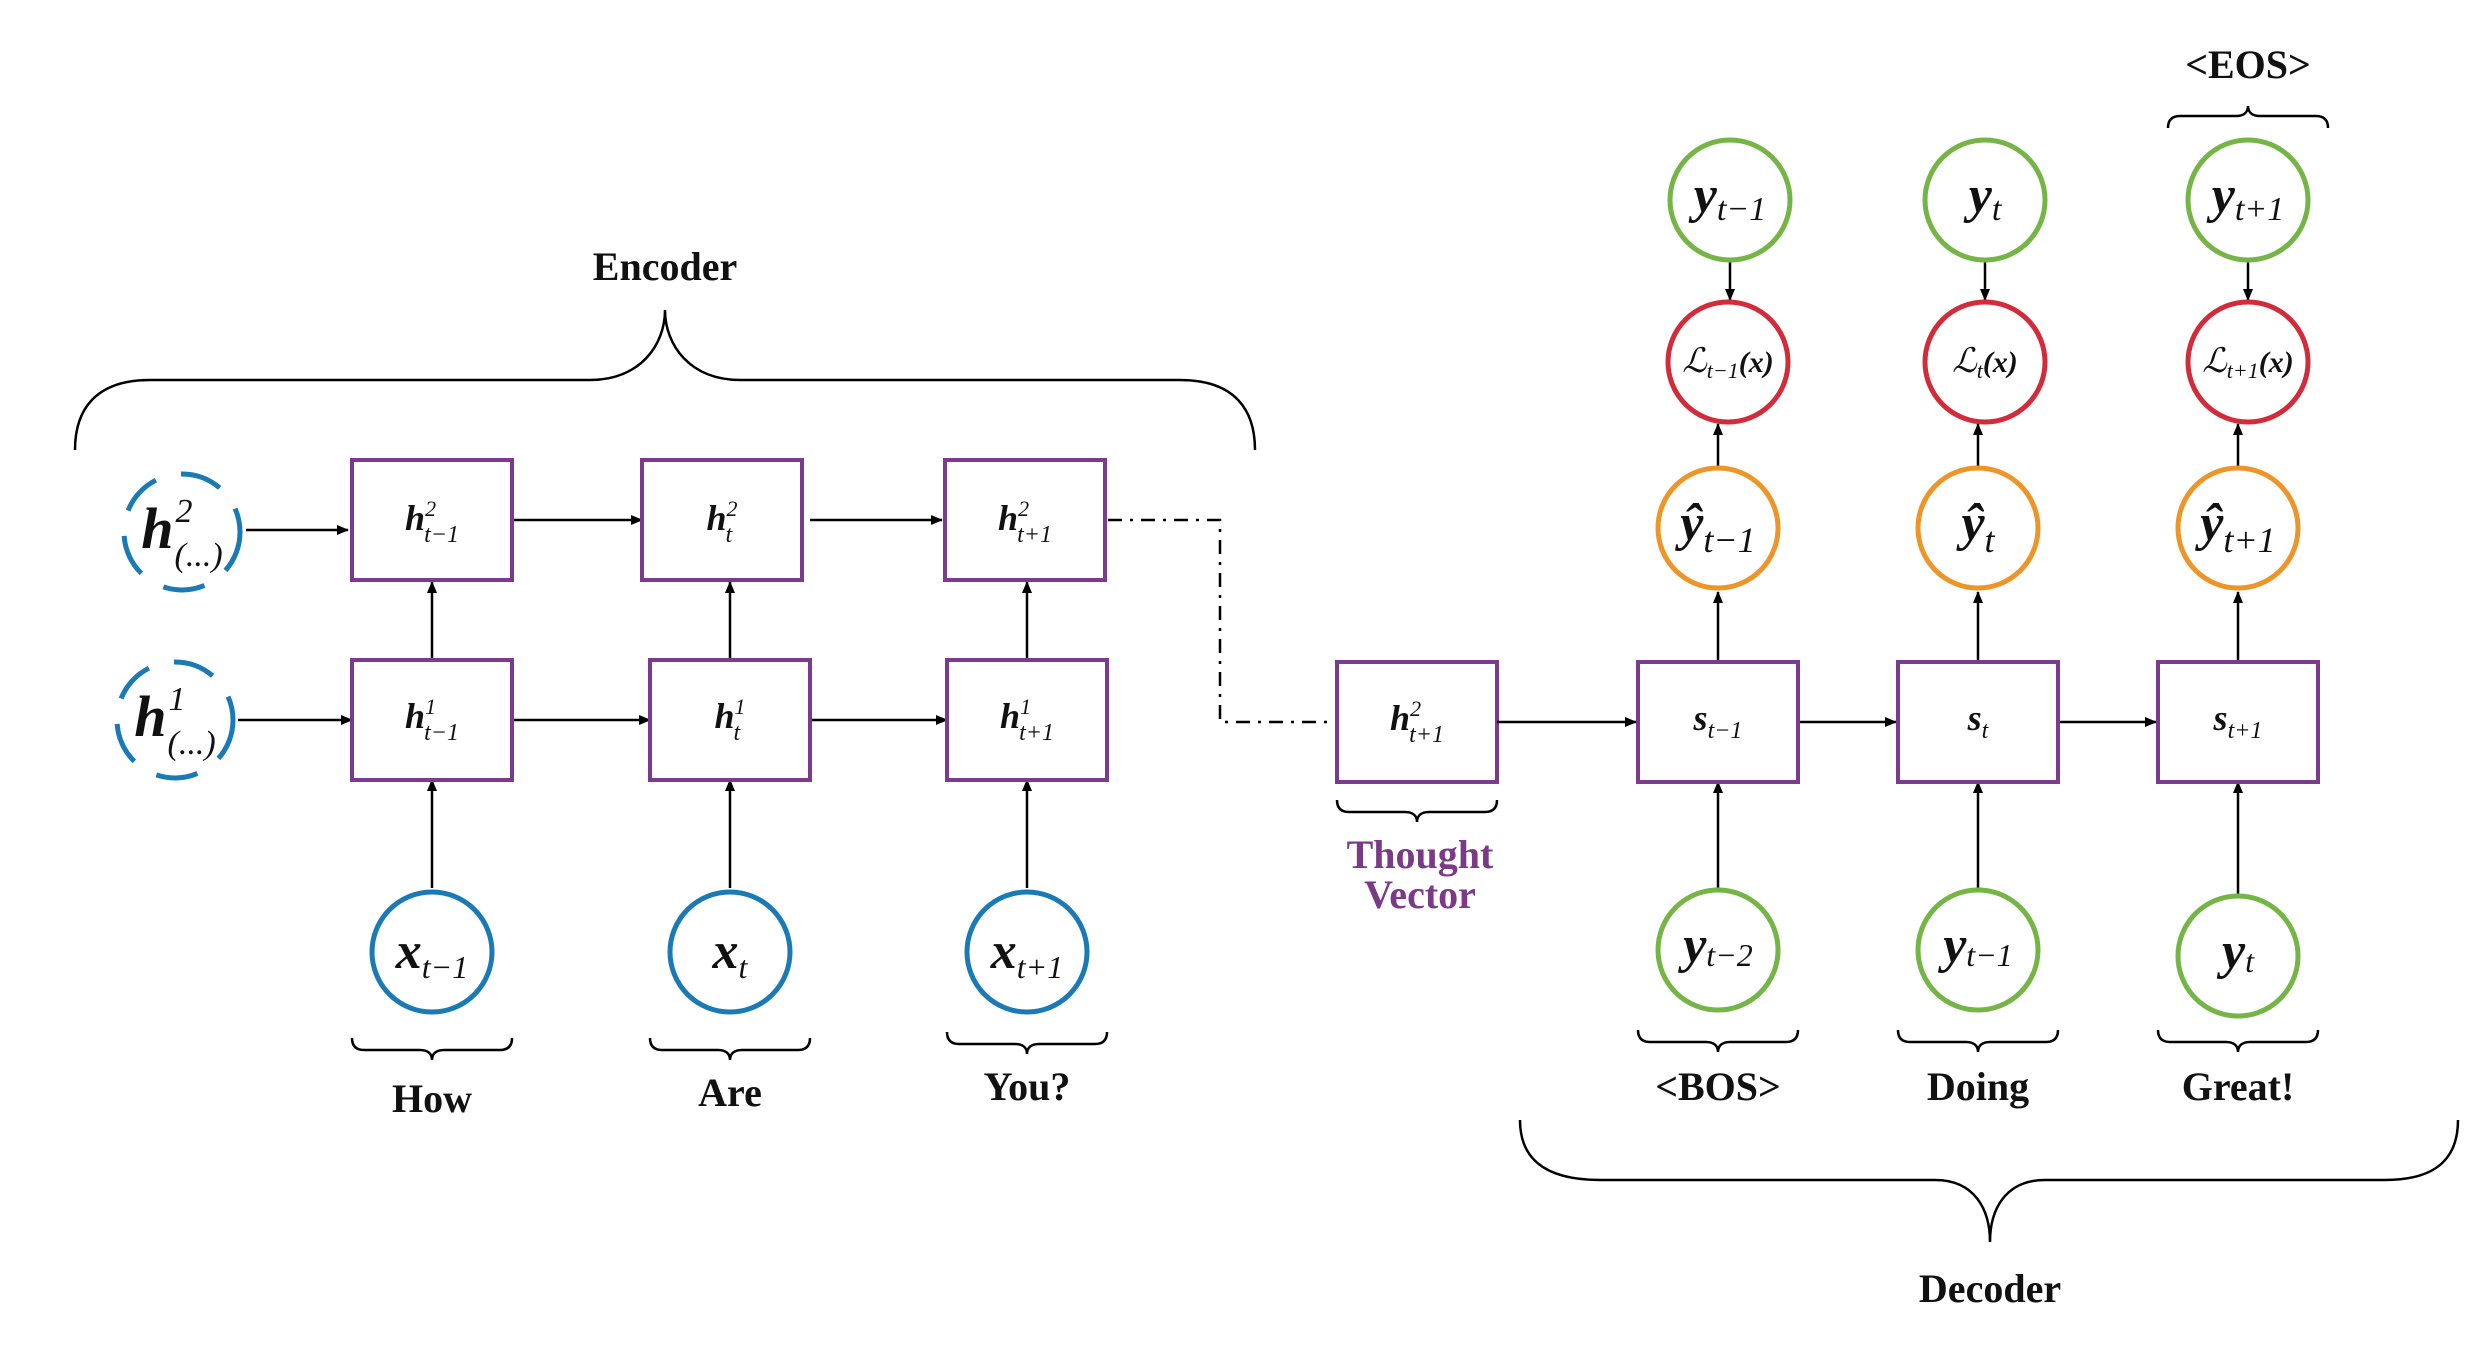  Describe the element at coordinates (1985, 363) in the screenshot. I see `loss-label-2: ℒt(x)` at that location.